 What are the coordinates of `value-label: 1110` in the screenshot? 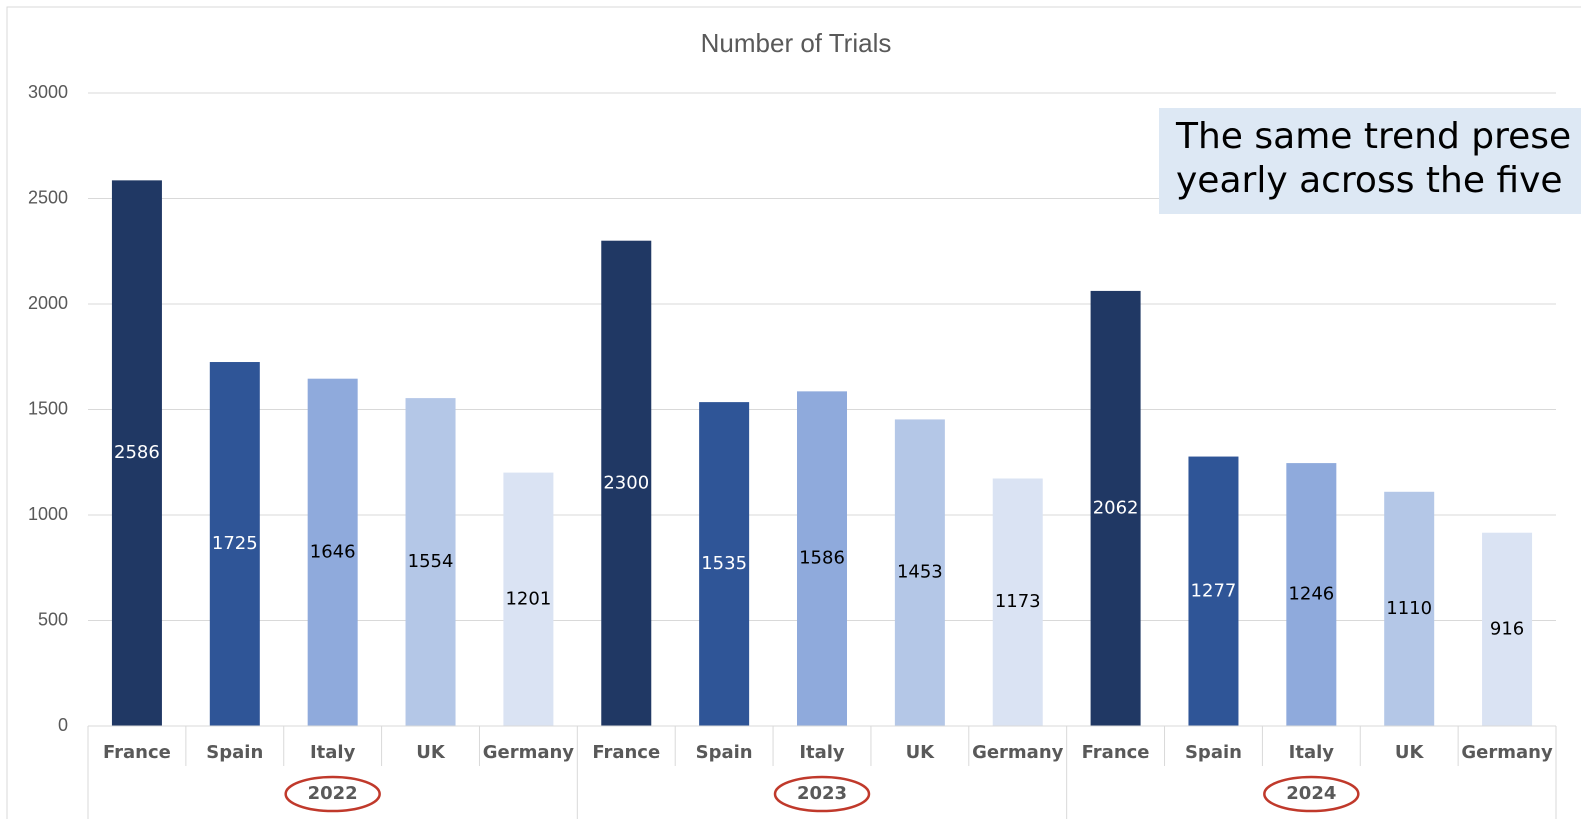 It's located at (1409, 608).